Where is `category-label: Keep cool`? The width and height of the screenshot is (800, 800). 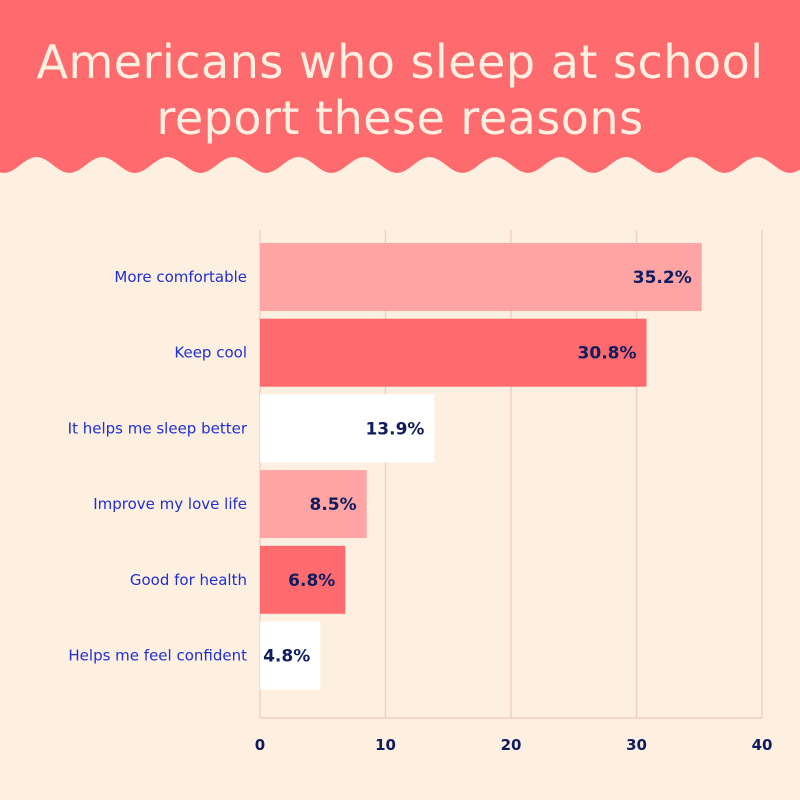 category-label: Keep cool is located at coordinates (210, 353).